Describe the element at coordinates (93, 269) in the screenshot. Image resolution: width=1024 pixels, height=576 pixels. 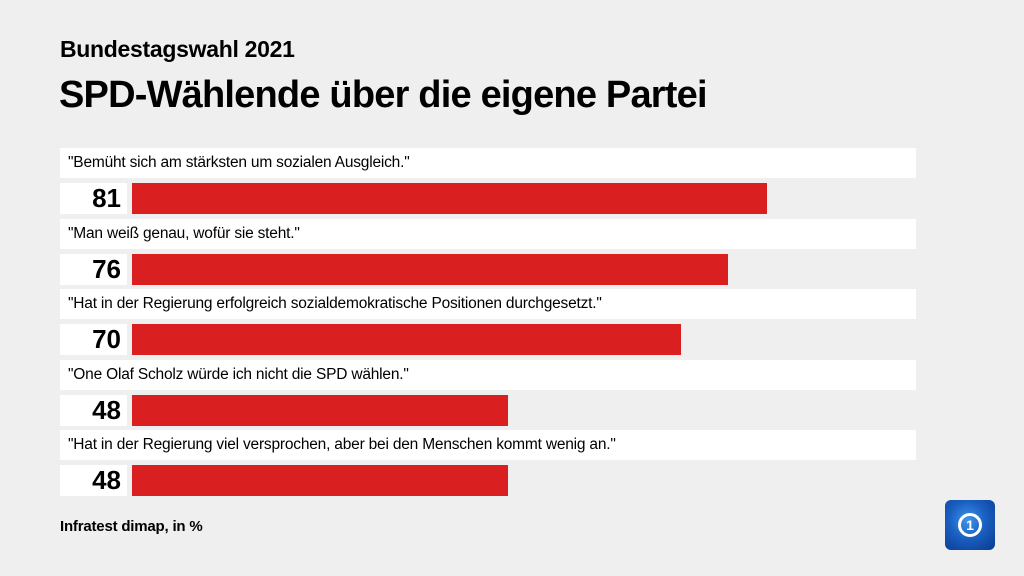
I see `row-value: 76` at that location.